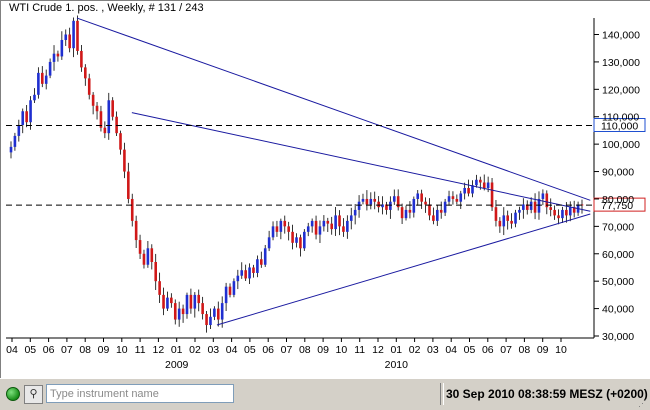 The width and height of the screenshot is (650, 410). I want to click on price-tick-label: 110,000, so click(620, 118).